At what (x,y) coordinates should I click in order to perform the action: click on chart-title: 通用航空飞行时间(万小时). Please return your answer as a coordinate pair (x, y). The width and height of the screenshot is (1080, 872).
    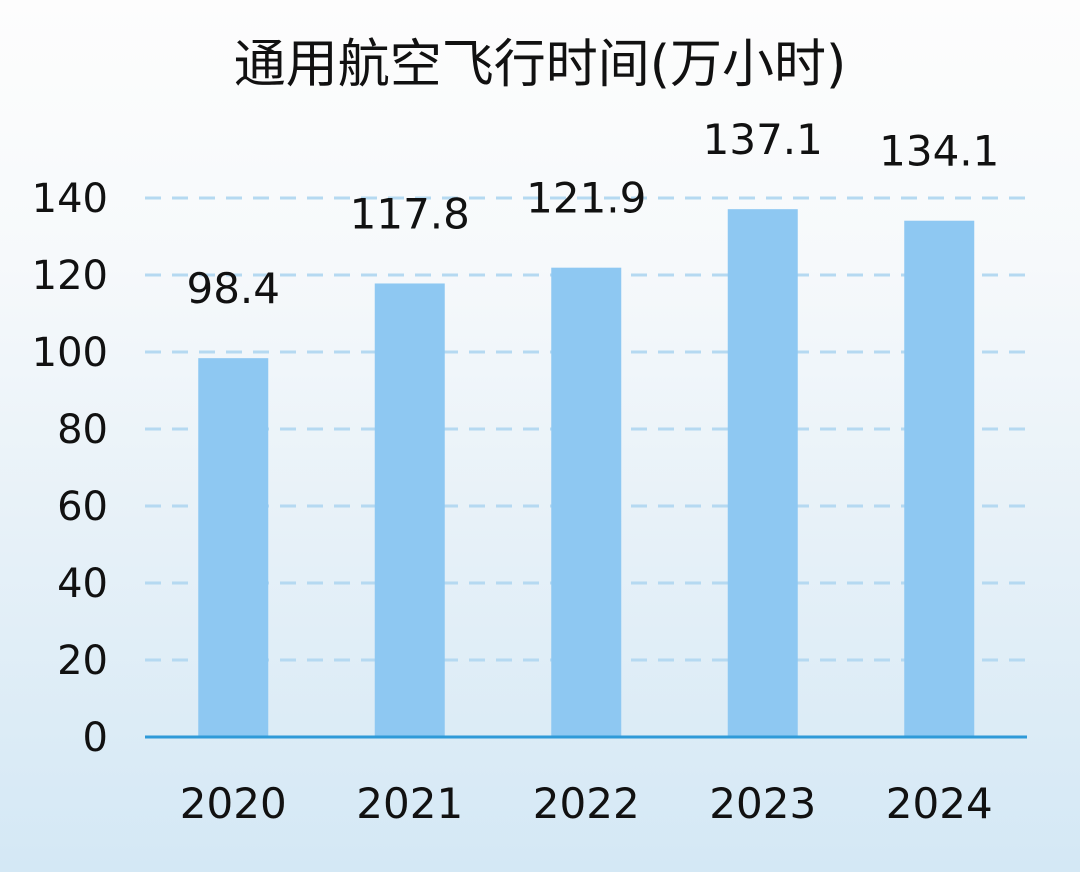
    Looking at the image, I should click on (540, 65).